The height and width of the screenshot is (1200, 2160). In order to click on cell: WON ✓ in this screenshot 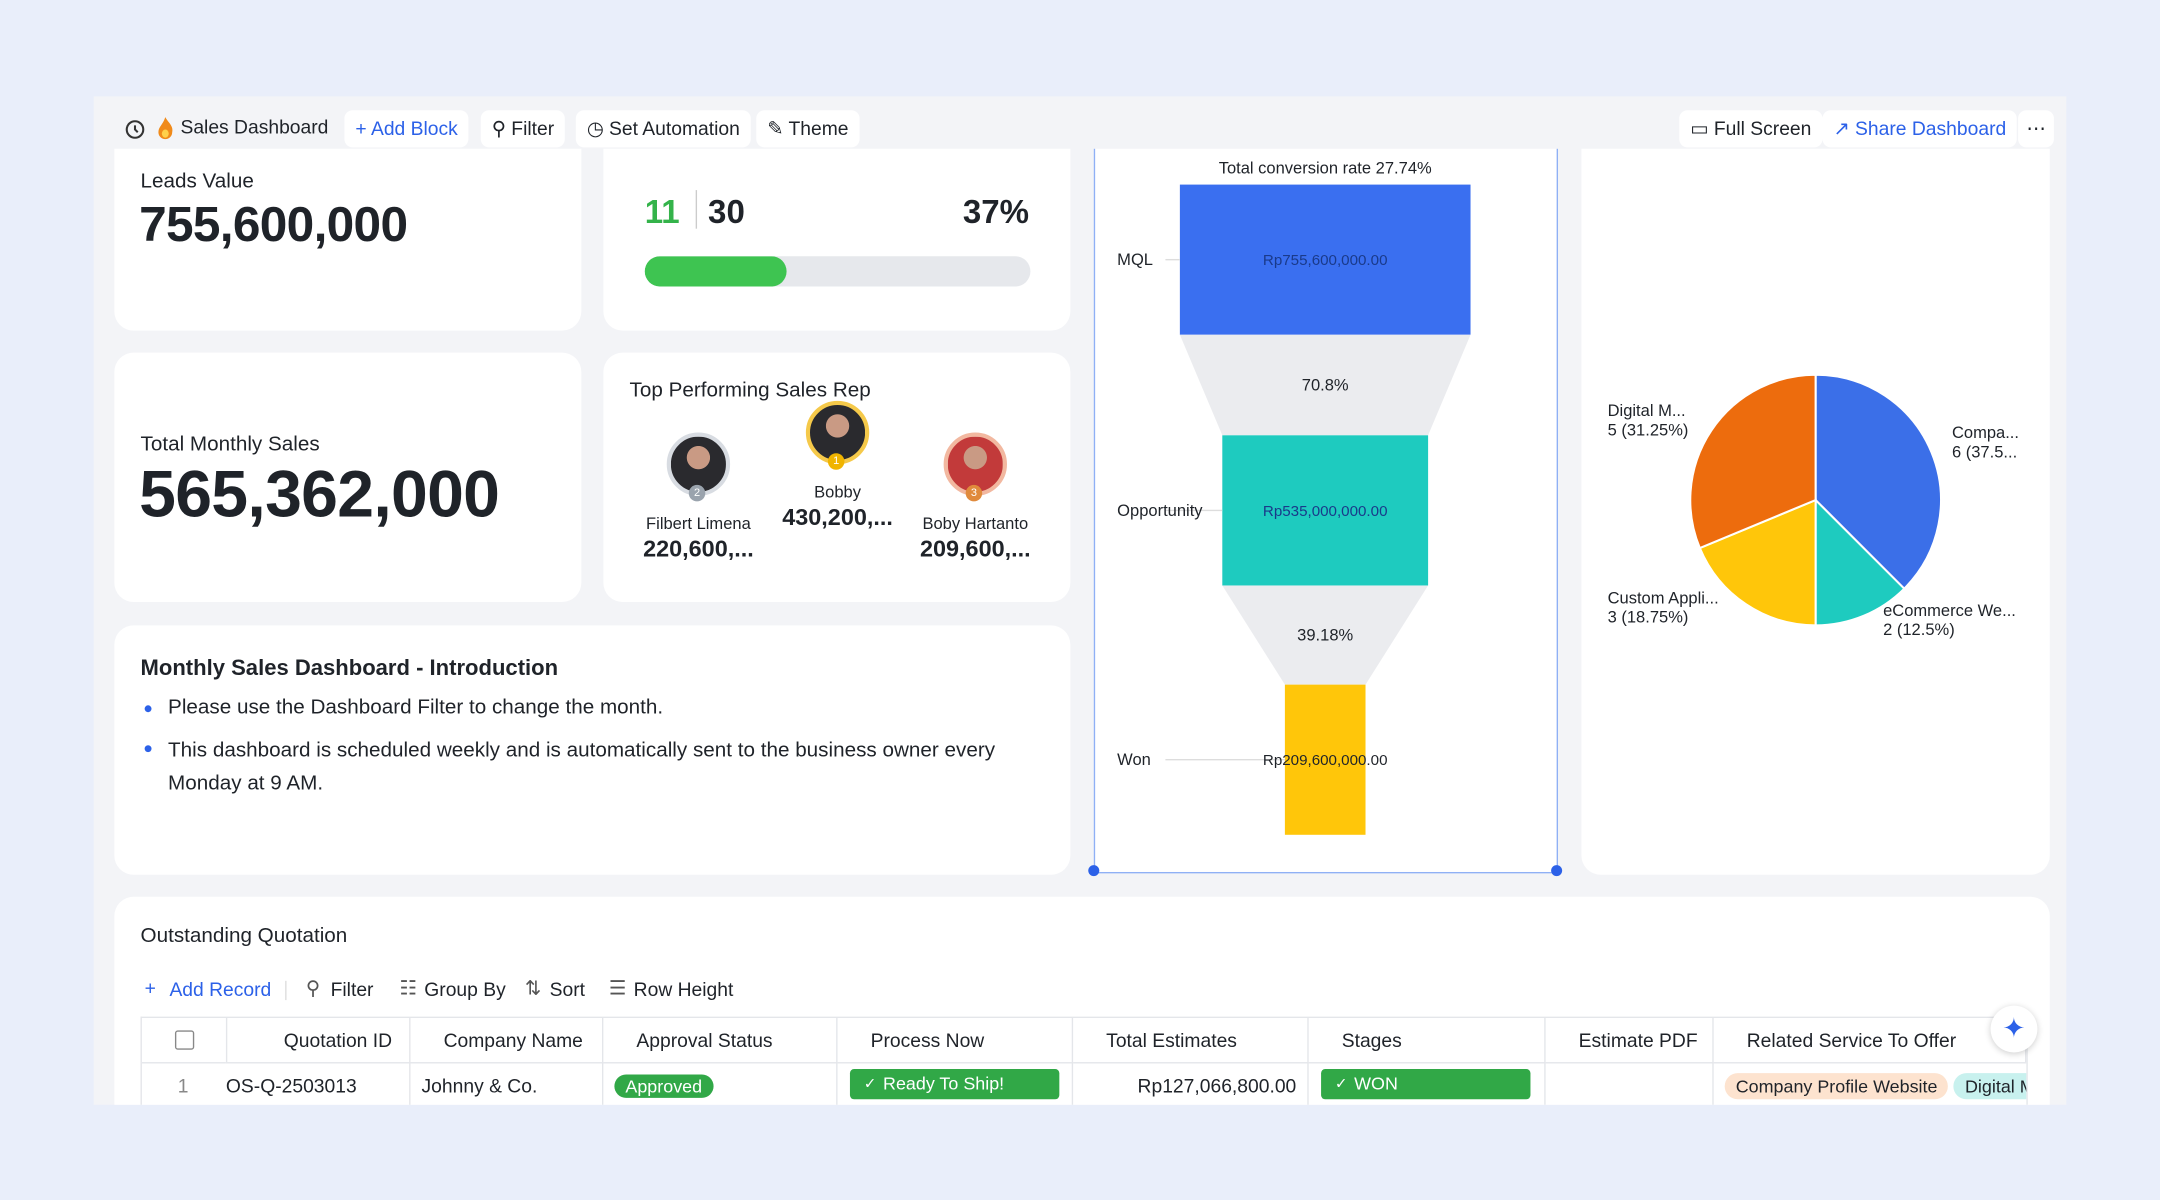, I will do `click(1427, 1083)`.